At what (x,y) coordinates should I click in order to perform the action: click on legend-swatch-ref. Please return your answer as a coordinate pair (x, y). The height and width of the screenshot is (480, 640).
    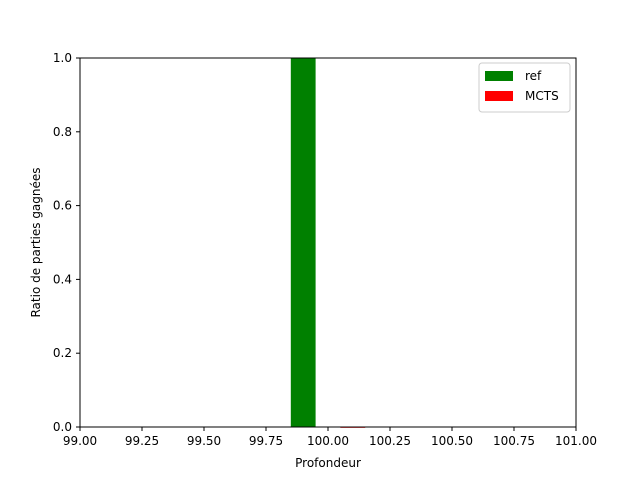
    Looking at the image, I should click on (499, 76).